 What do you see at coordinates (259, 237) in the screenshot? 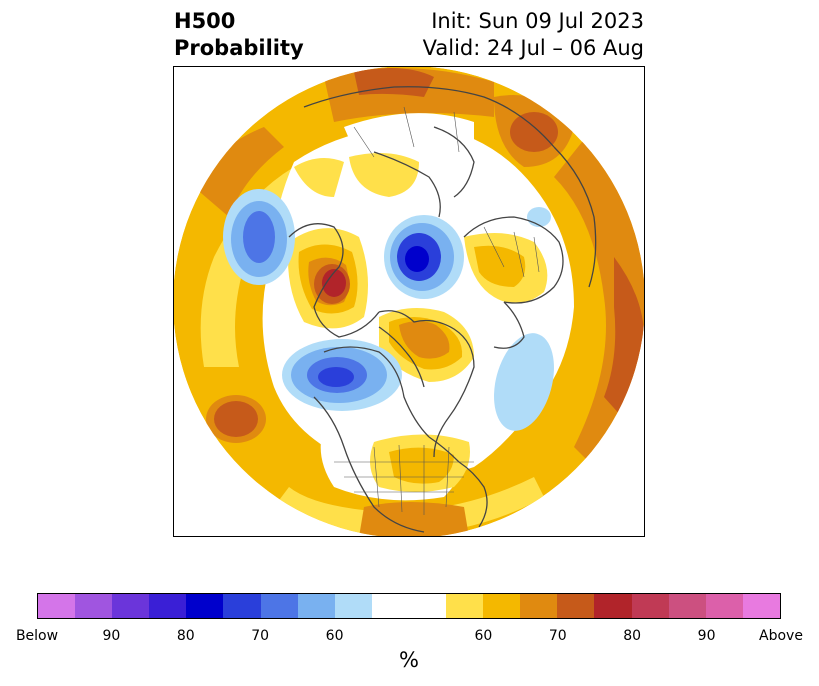
I see `shade-below-80-pacific` at bounding box center [259, 237].